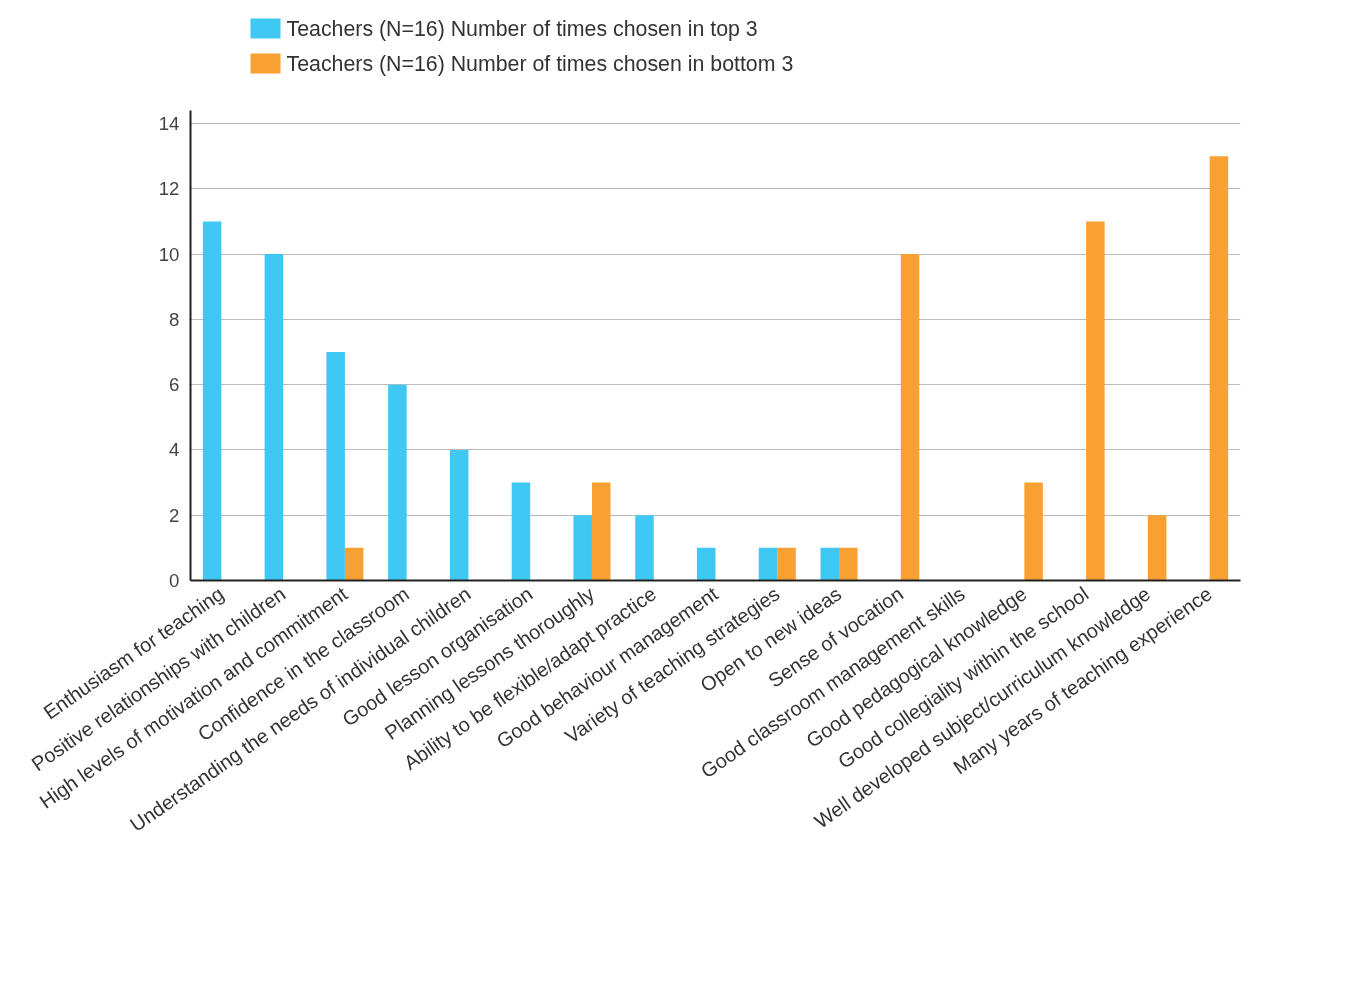 This screenshot has width=1368, height=985. Describe the element at coordinates (174, 580) in the screenshot. I see `y-tick-label: 0` at that location.